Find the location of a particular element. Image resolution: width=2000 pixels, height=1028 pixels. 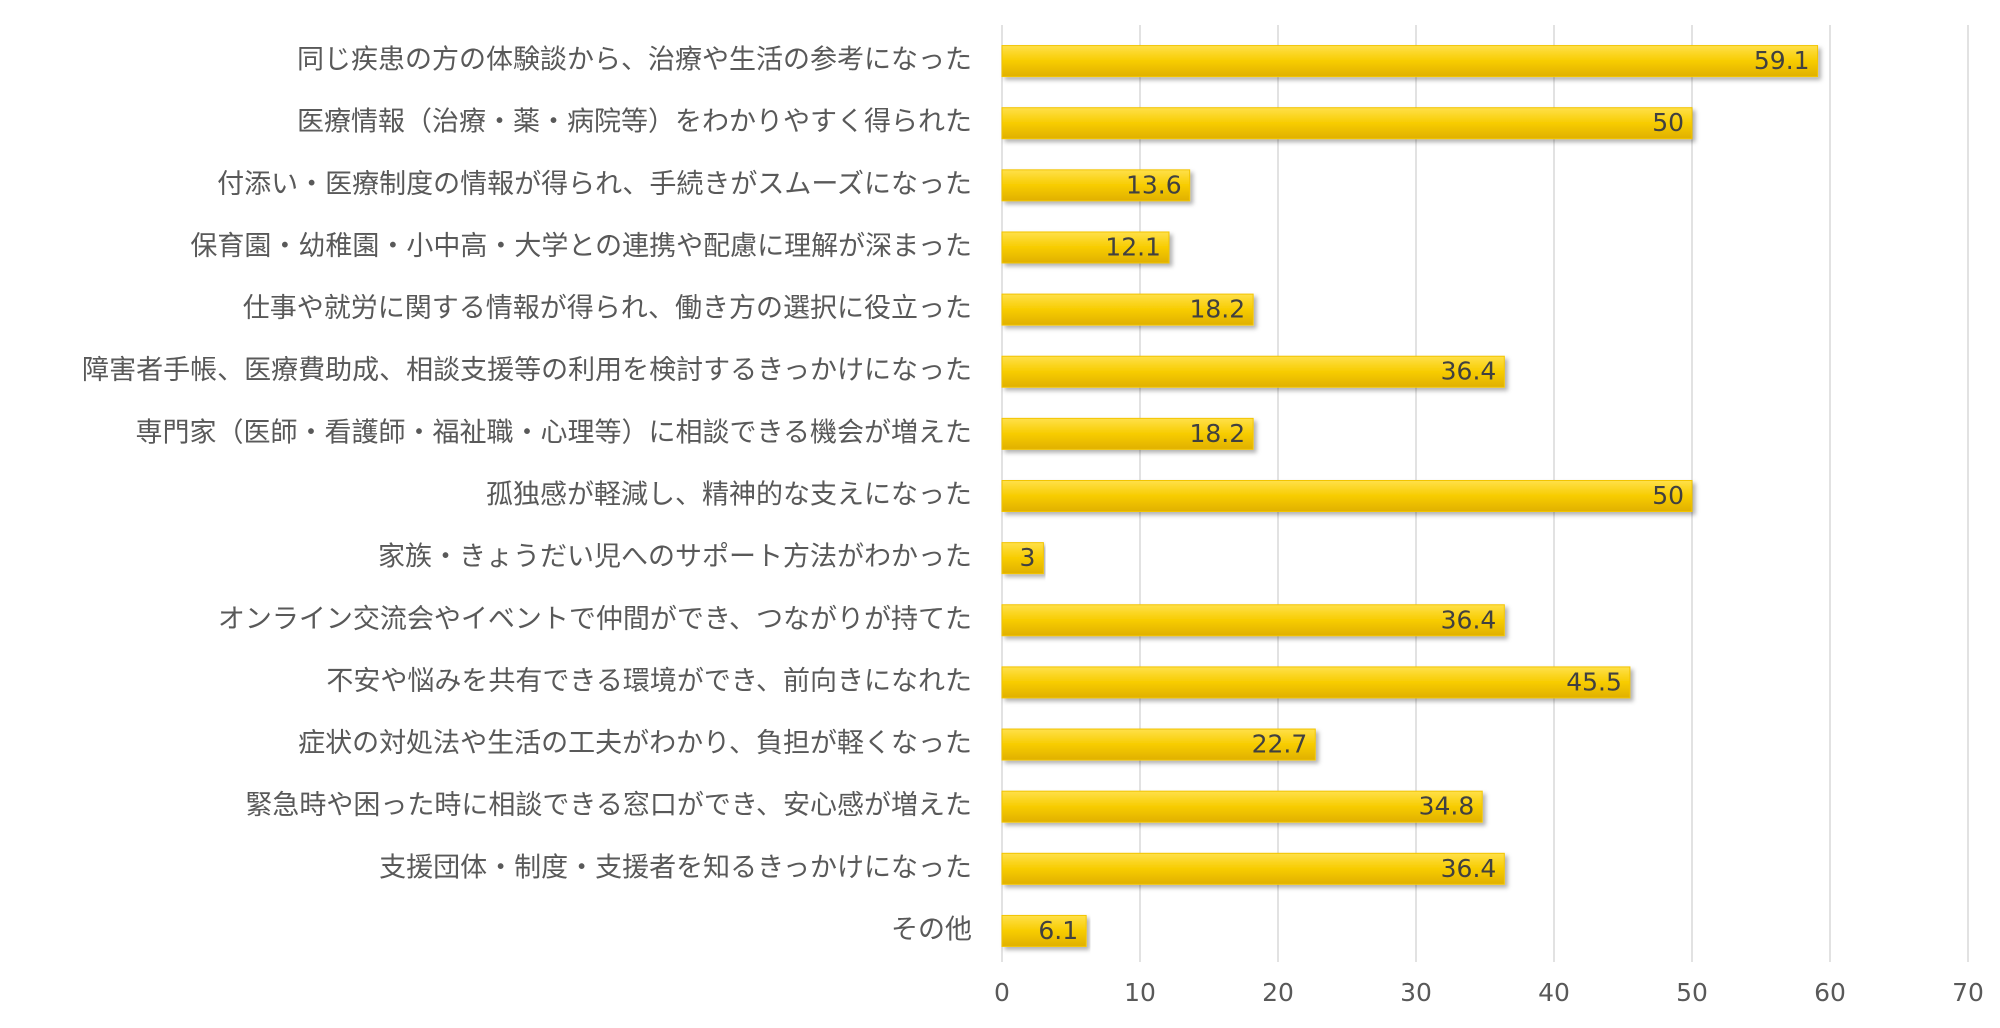

x-tick-label: 10 is located at coordinates (1140, 992).